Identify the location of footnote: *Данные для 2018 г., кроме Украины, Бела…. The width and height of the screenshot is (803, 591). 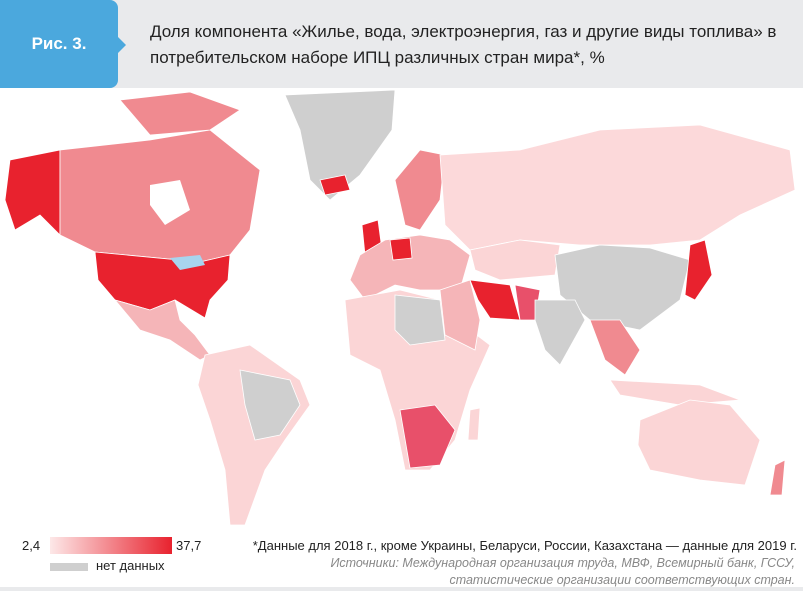
(524, 545).